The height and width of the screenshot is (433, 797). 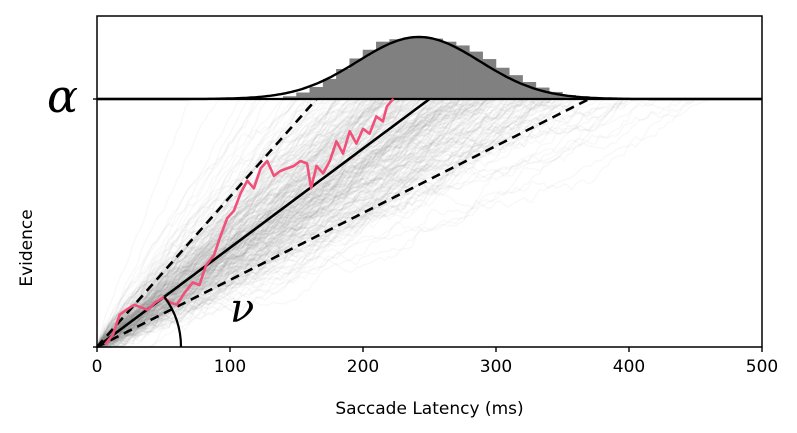 I want to click on x-tick-label: 300, so click(x=496, y=367).